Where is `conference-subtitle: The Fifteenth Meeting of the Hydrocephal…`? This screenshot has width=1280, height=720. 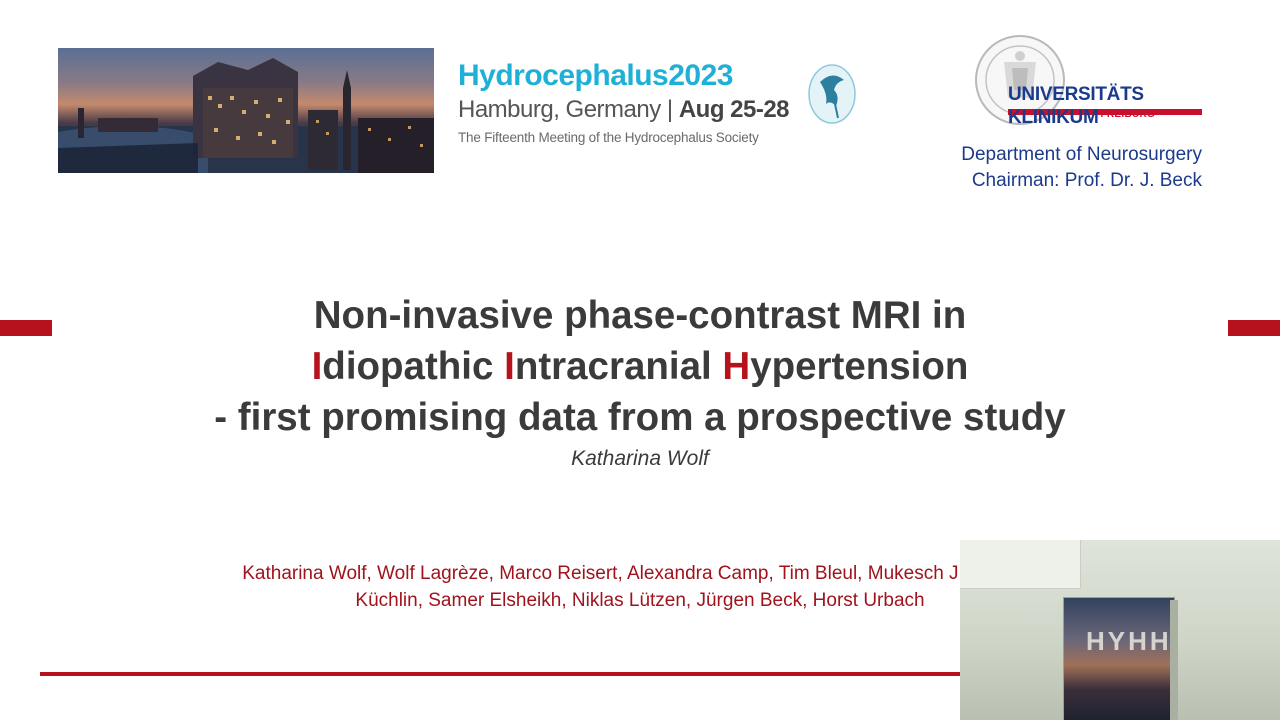
conference-subtitle: The Fifteenth Meeting of the Hydrocephal… is located at coordinates (608, 137).